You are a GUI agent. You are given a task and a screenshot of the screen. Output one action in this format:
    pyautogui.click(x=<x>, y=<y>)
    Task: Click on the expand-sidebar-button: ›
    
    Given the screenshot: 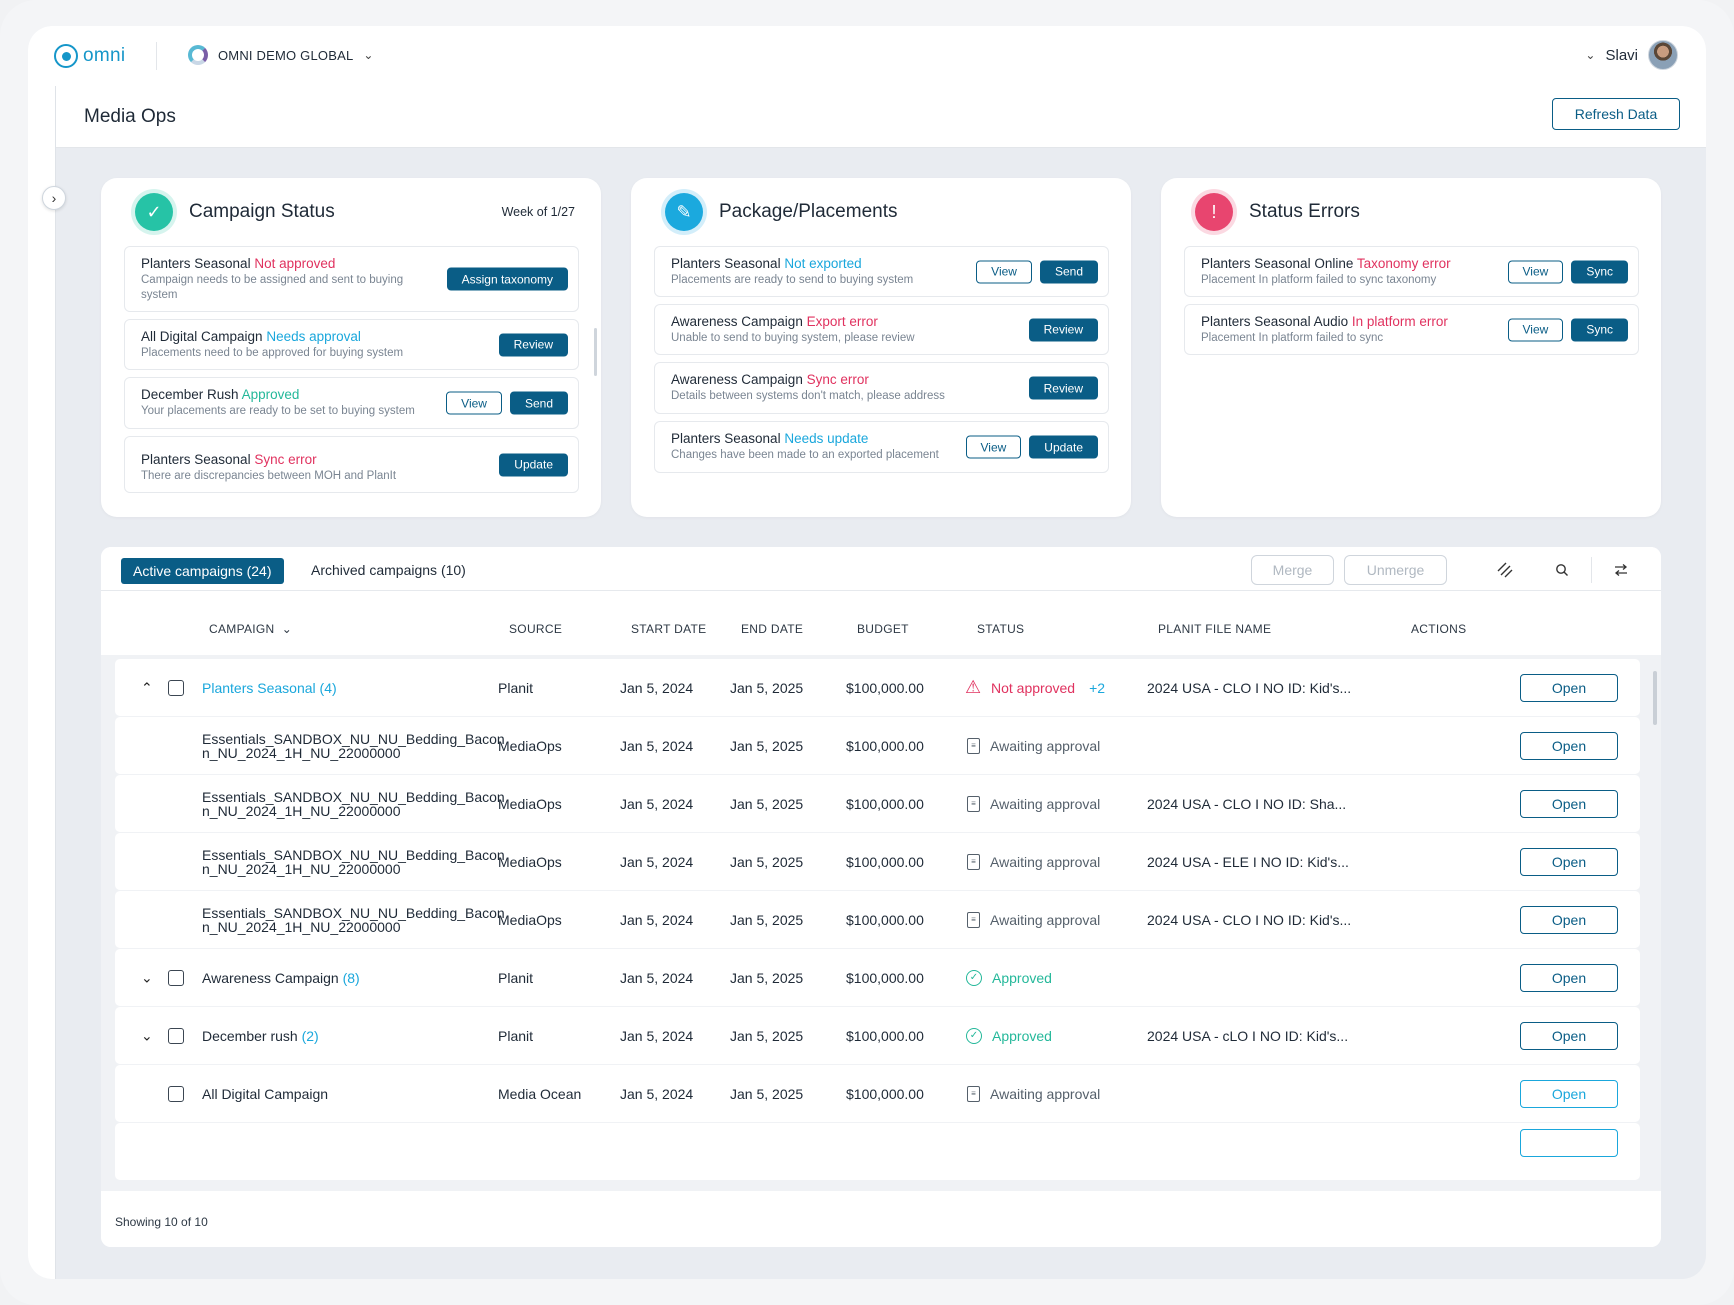 What is the action you would take?
    pyautogui.click(x=54, y=198)
    